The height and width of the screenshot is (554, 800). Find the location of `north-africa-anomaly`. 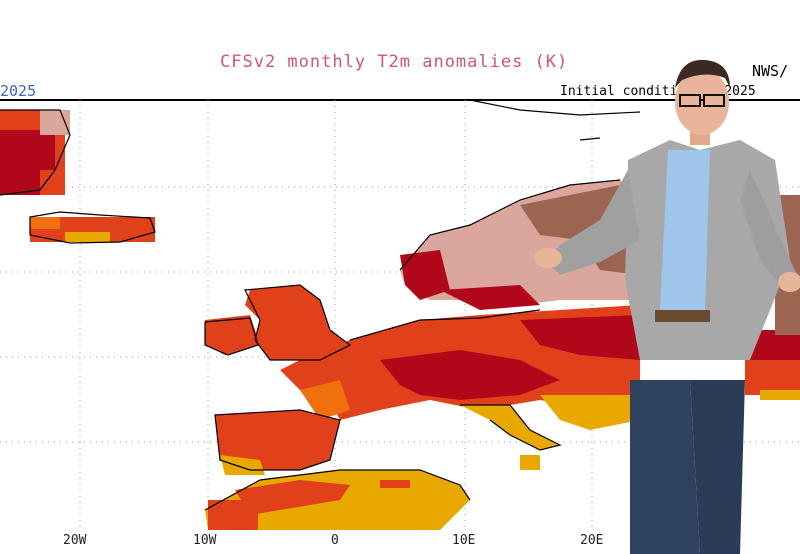

north-africa-anomaly is located at coordinates (337, 500).